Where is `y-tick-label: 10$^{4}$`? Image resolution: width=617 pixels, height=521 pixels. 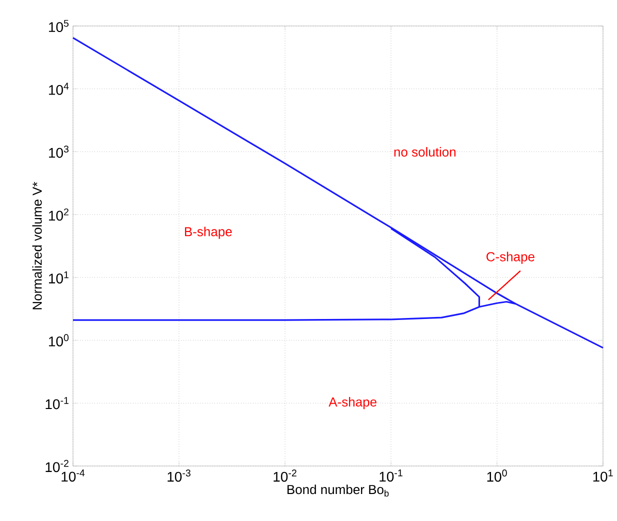
y-tick-label: 10$^{4}$ is located at coordinates (59, 88).